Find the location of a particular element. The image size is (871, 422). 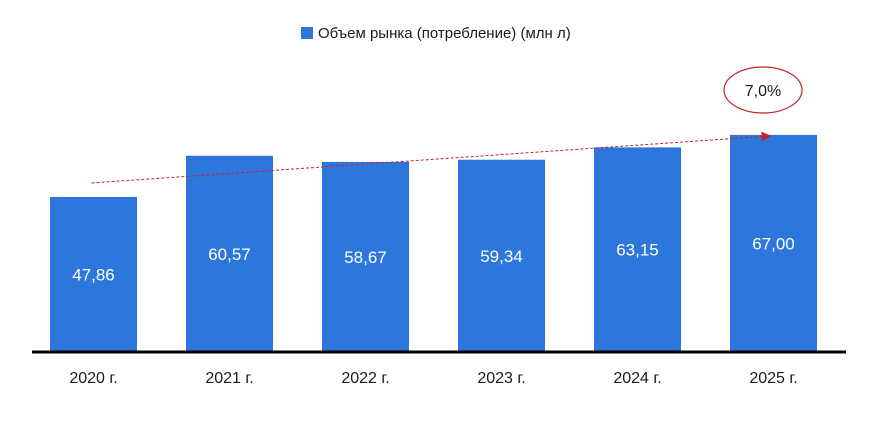

value-label-2: 58,67 is located at coordinates (365, 257).